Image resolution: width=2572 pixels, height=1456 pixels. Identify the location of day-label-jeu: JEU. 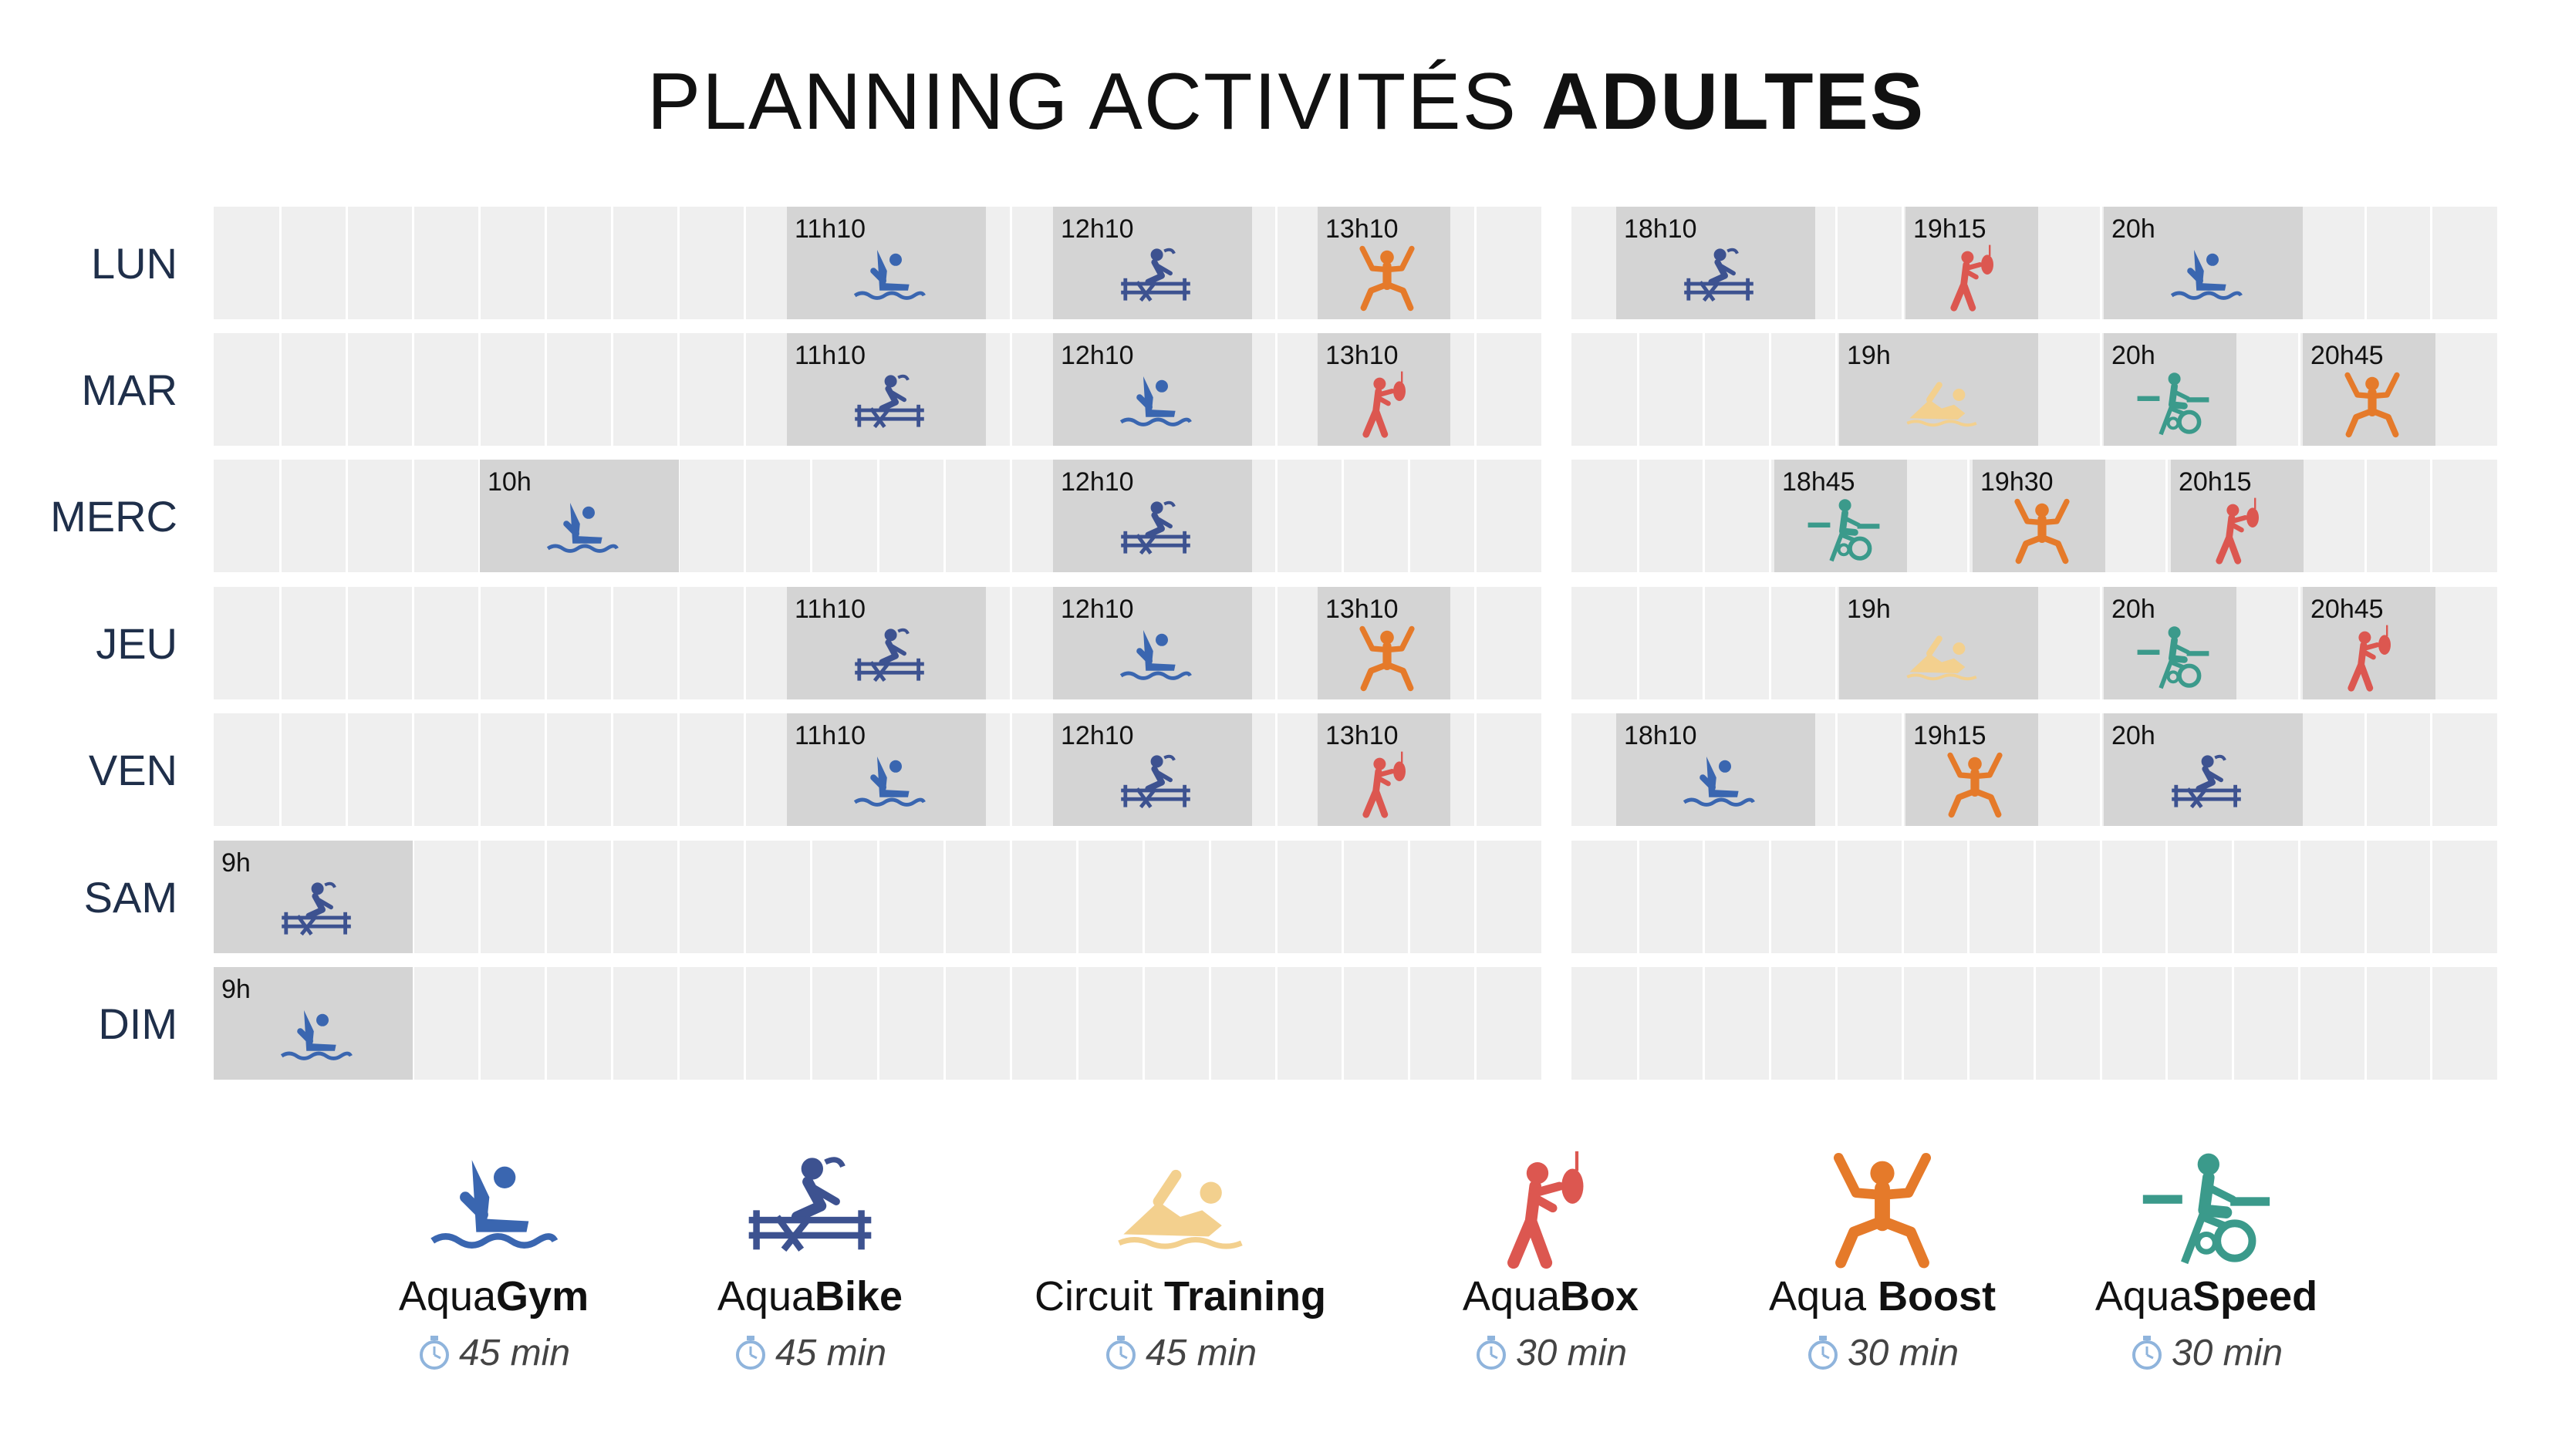
(136, 644).